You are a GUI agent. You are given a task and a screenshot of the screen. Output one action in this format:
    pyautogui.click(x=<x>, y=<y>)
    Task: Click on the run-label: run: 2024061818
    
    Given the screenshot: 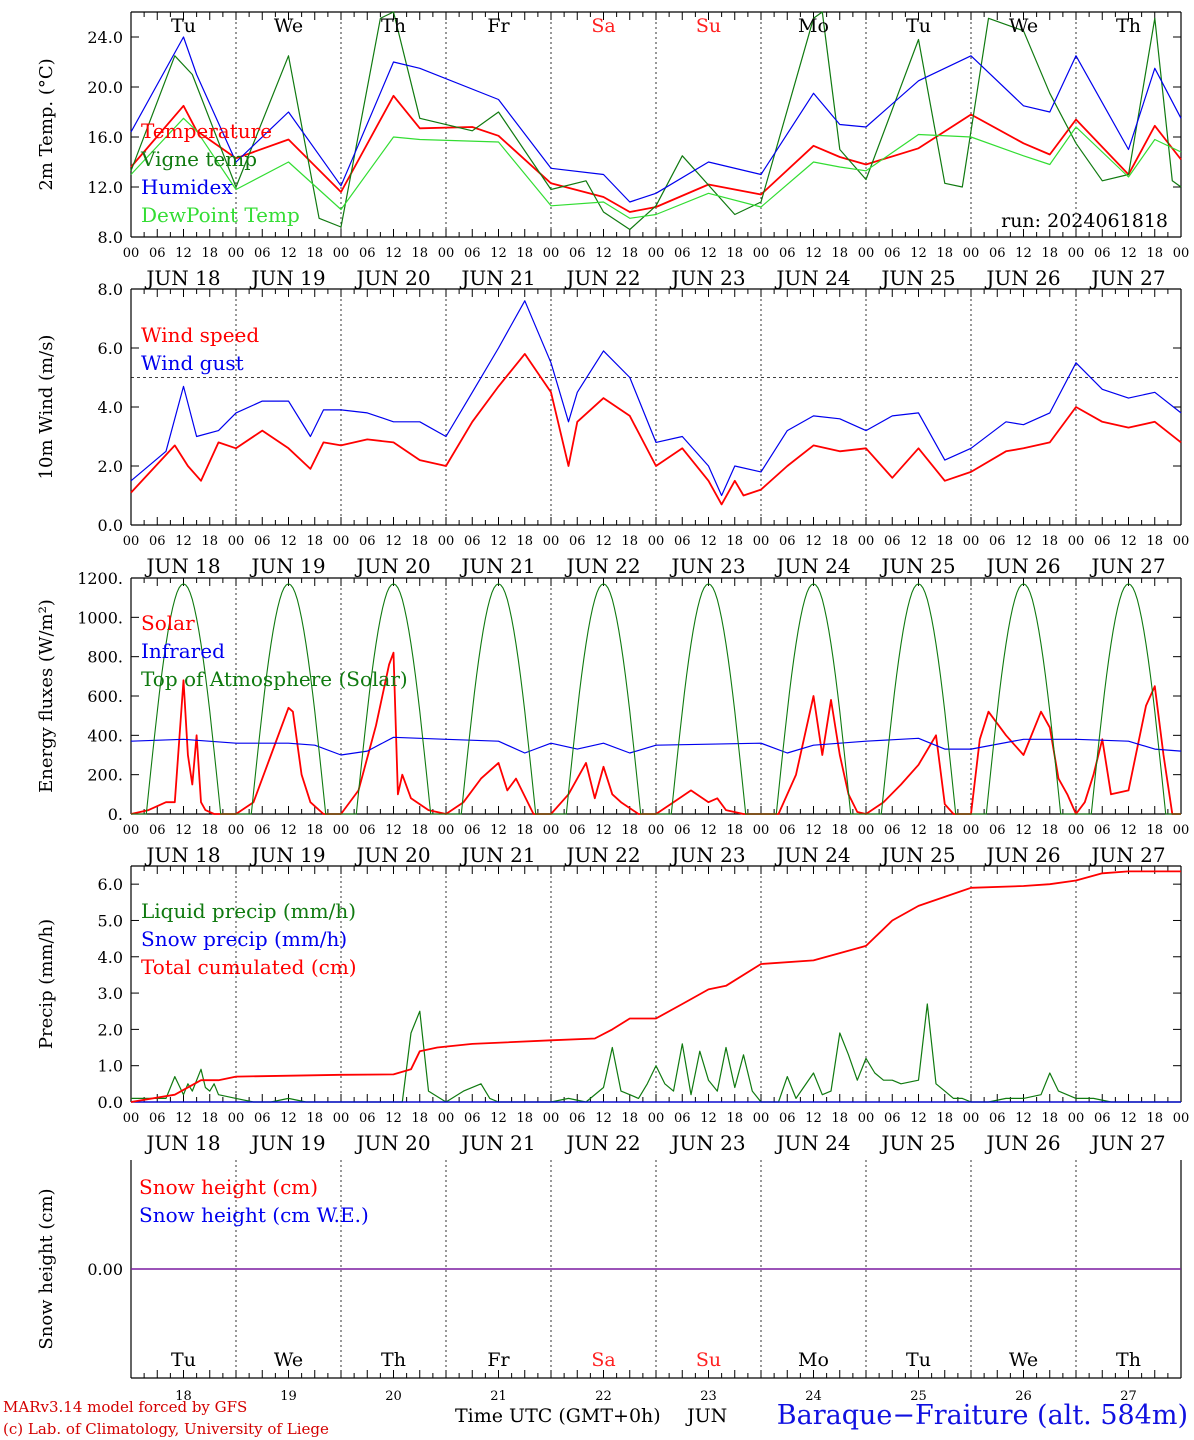 What is the action you would take?
    pyautogui.click(x=1084, y=221)
    